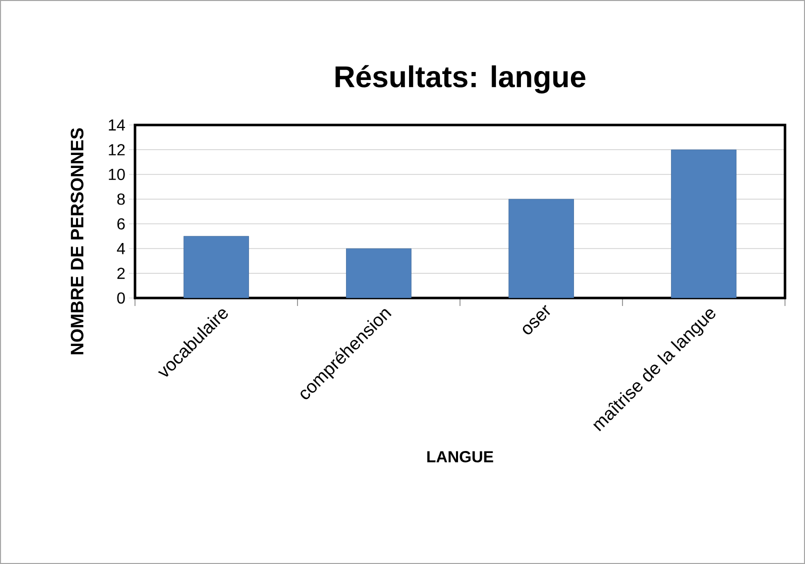 This screenshot has height=564, width=805. What do you see at coordinates (121, 273) in the screenshot?
I see `y-tick-label: 2` at bounding box center [121, 273].